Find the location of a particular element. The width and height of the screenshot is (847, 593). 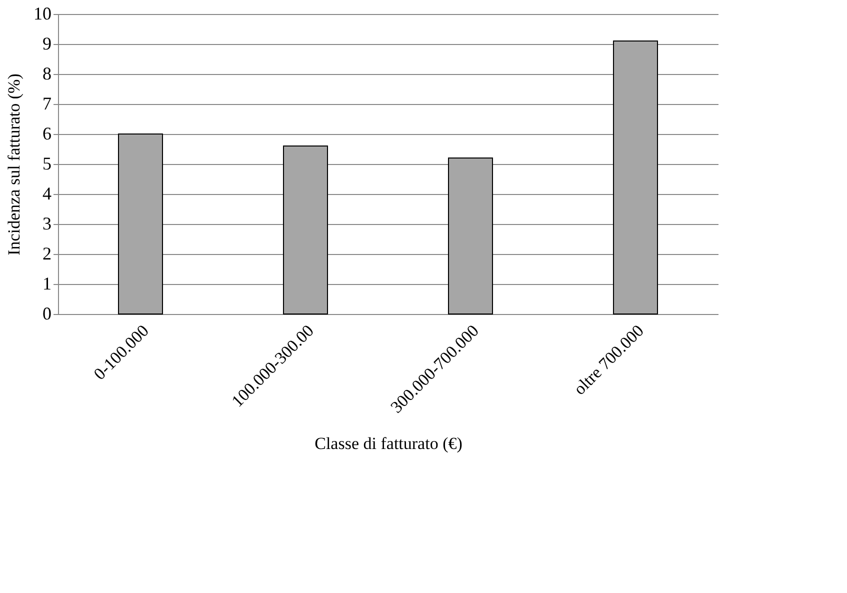

y-tick-label: 7 is located at coordinates (47, 104).